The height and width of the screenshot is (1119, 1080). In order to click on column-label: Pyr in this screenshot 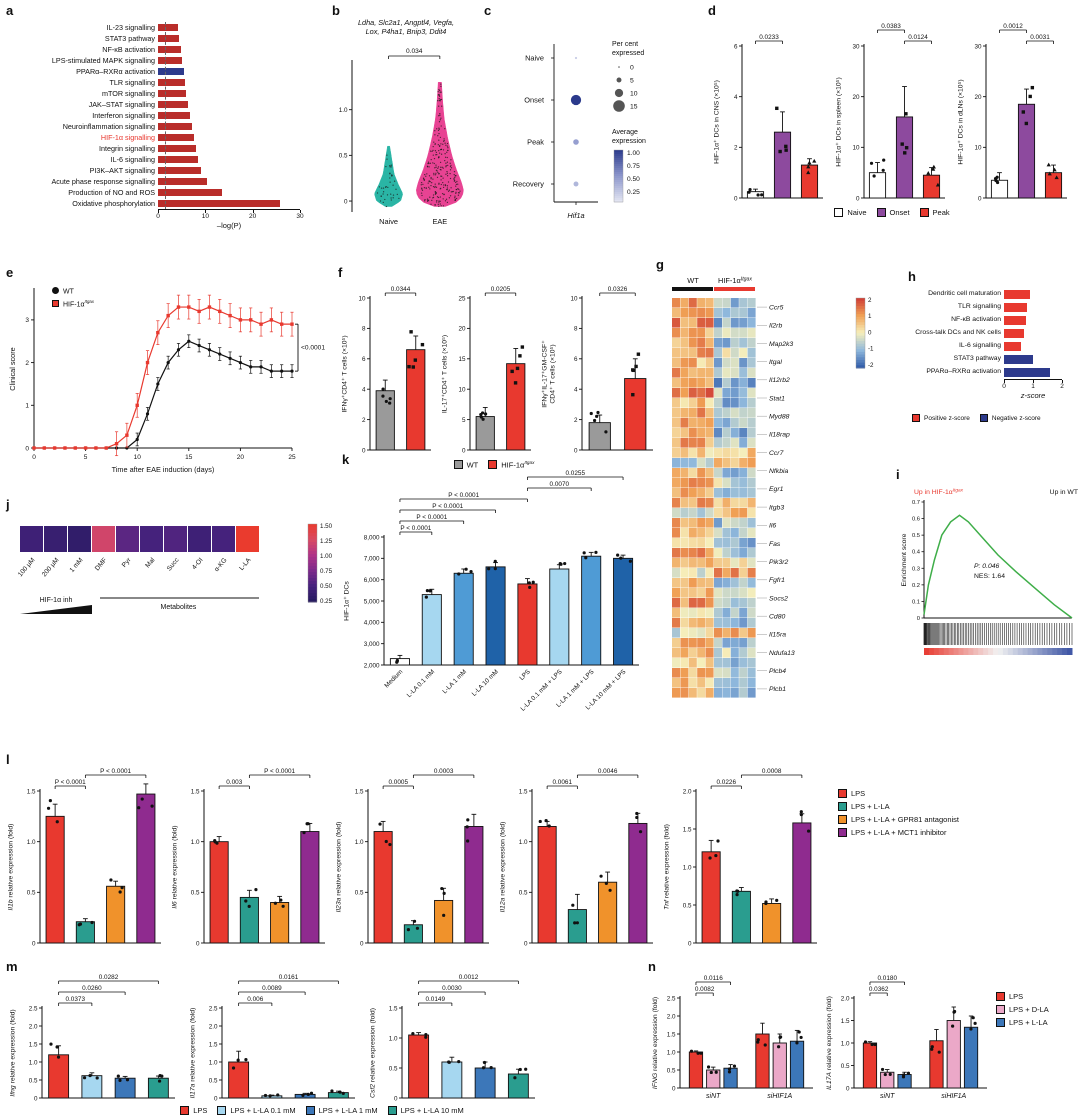, I will do `click(127, 562)`.